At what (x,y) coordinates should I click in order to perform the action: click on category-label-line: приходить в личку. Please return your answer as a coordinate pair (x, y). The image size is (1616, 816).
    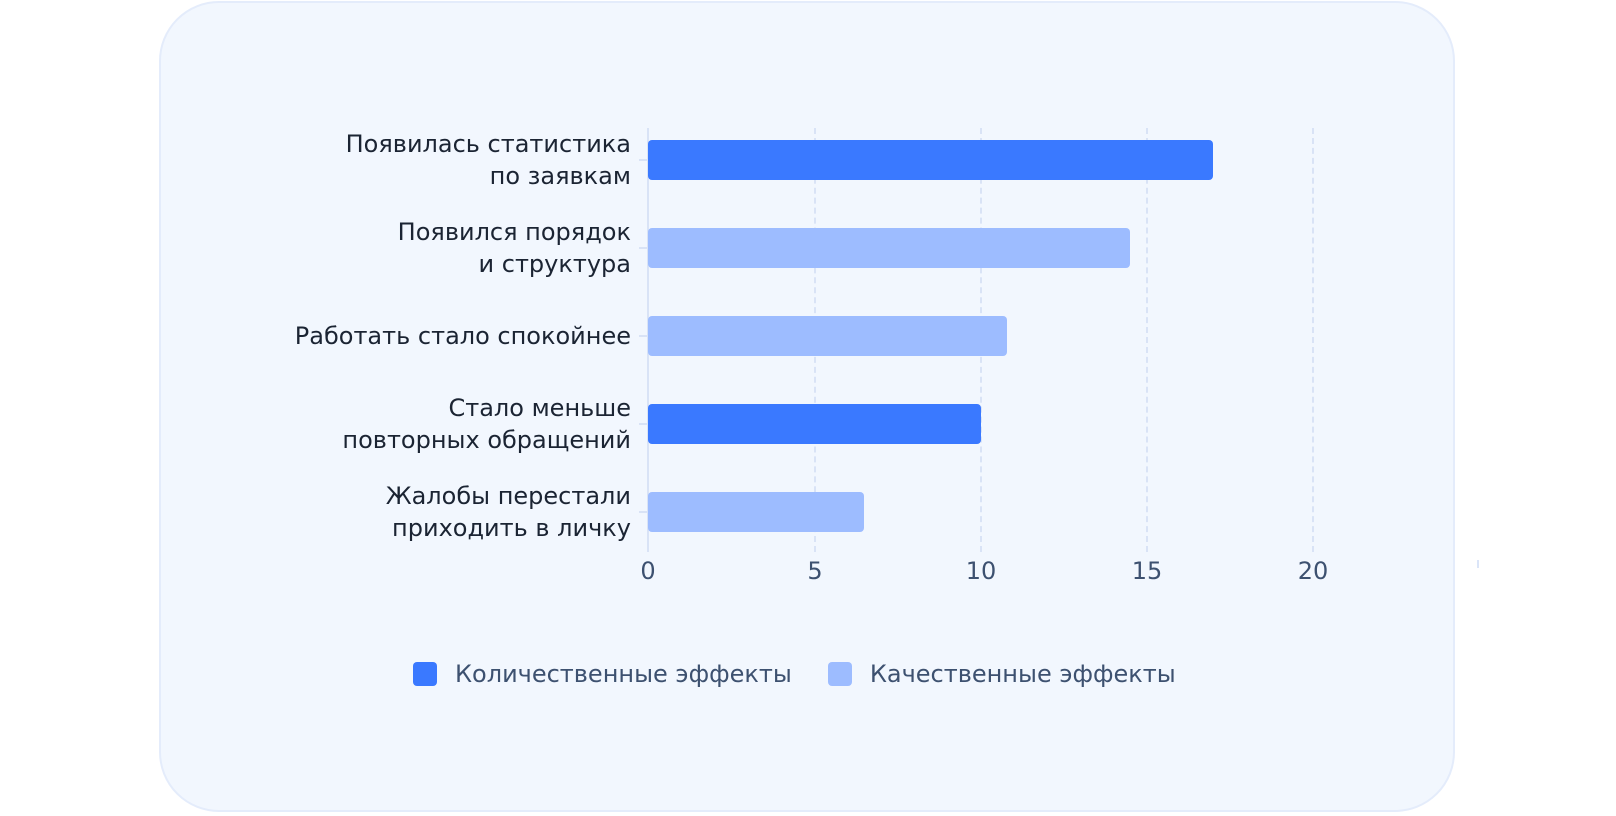
    Looking at the image, I should click on (511, 528).